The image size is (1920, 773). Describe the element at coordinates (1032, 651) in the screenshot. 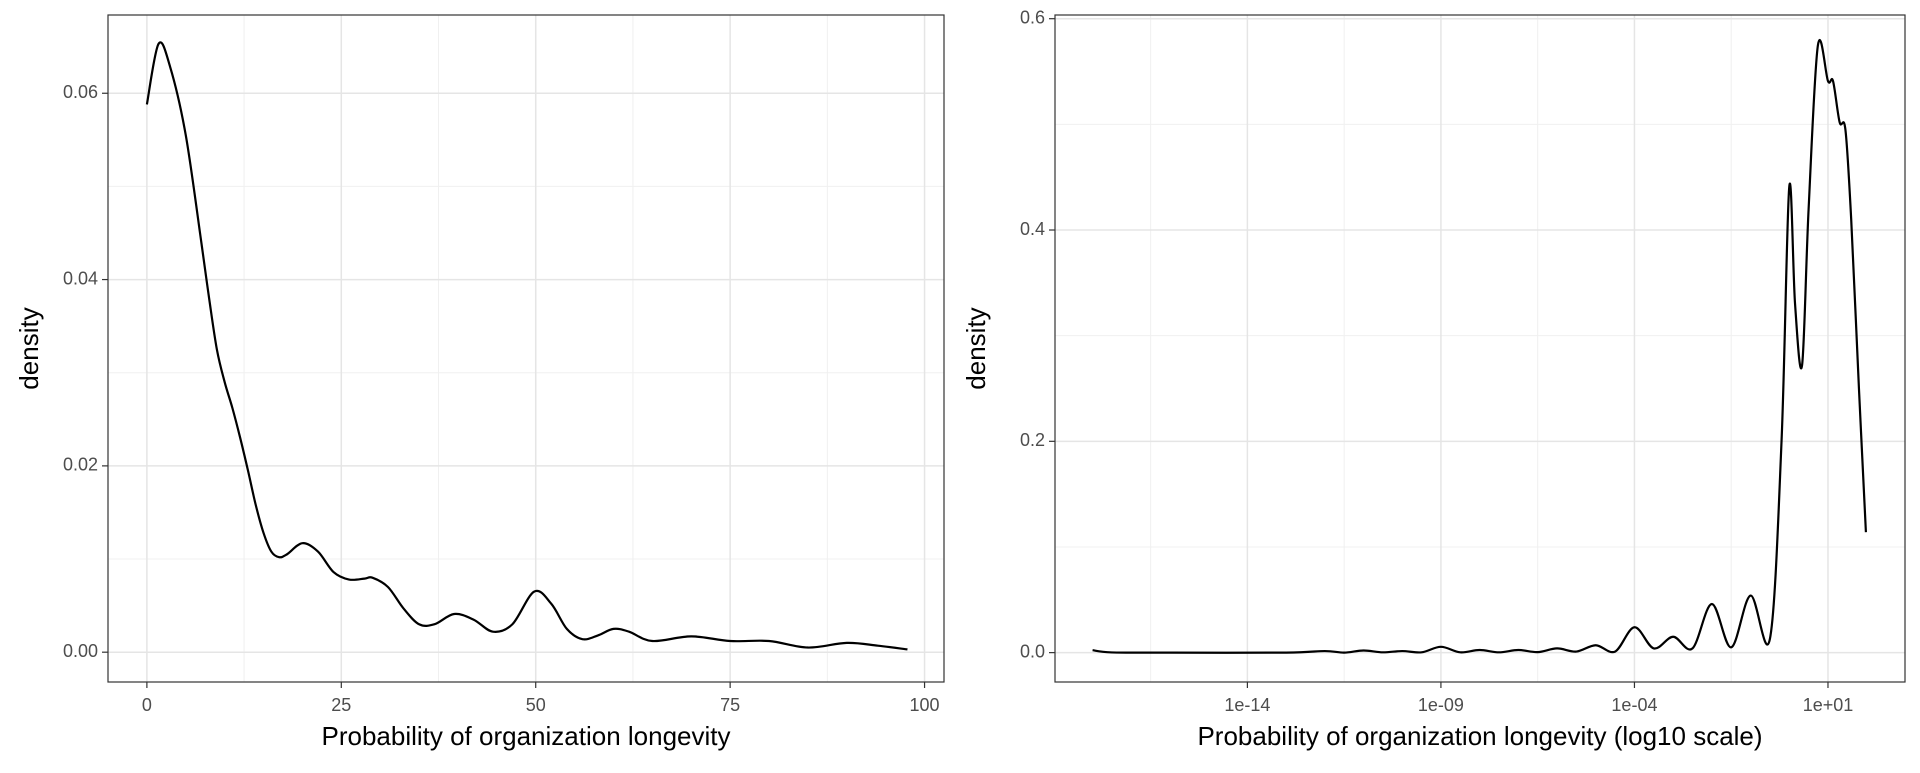

I see `y-tick-label: 0.0` at that location.